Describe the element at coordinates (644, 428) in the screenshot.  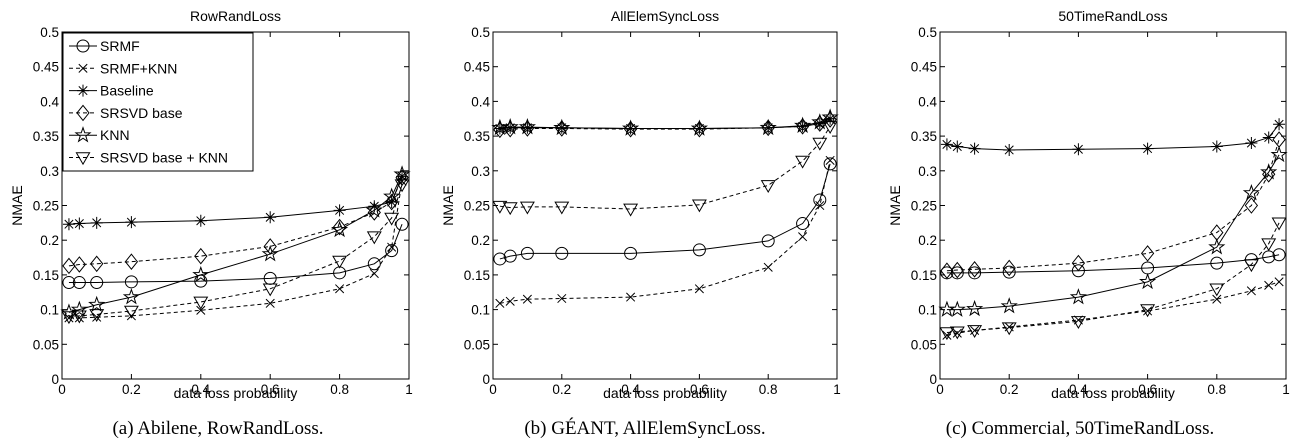
I see `caption-b: (b) GÉANT, AllElemSyncLoss.` at that location.